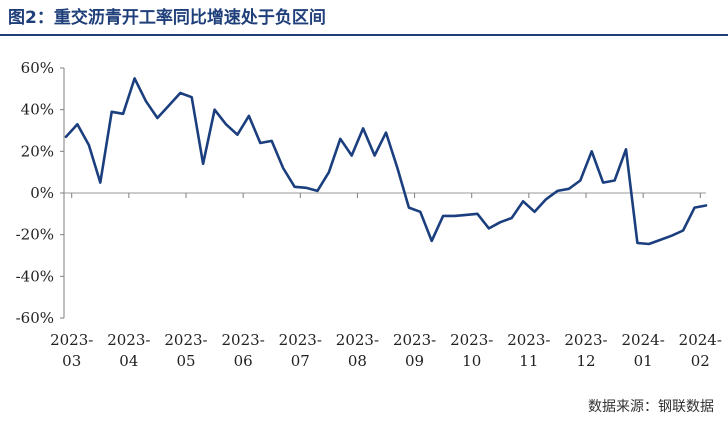 This screenshot has height=422, width=728. Describe the element at coordinates (386, 195) in the screenshot. I see `x-axis-ticks` at that location.